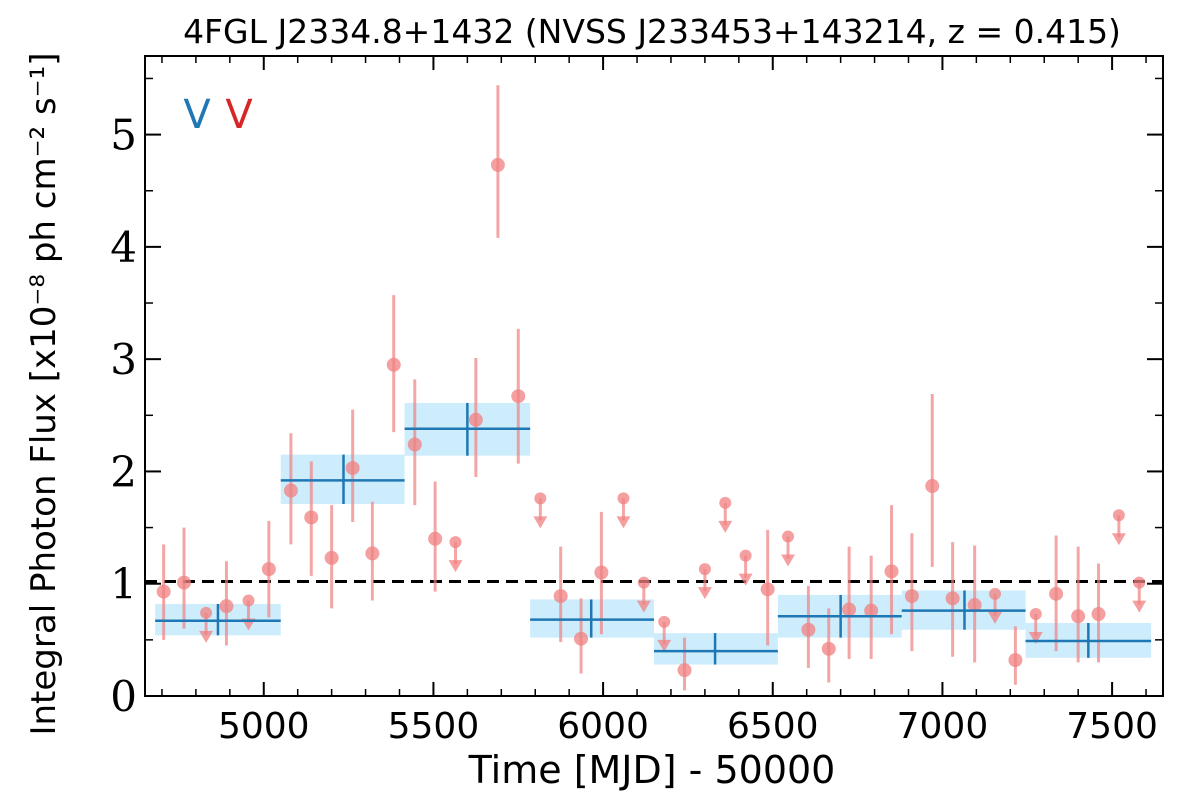 The height and width of the screenshot is (805, 1200). I want to click on x-axis-label: Time [MJD] - 50000, so click(652, 770).